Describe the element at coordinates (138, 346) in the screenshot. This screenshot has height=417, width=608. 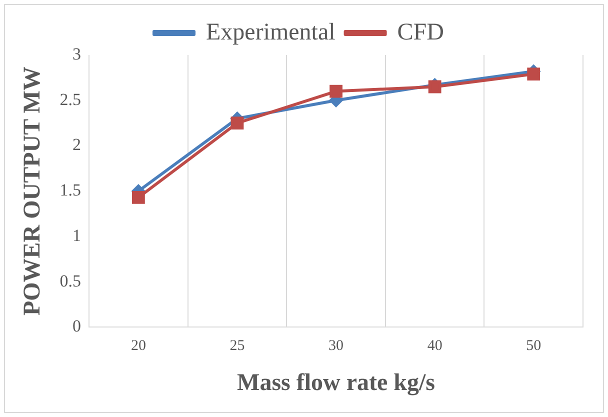
I see `x-tick-label: 20` at that location.